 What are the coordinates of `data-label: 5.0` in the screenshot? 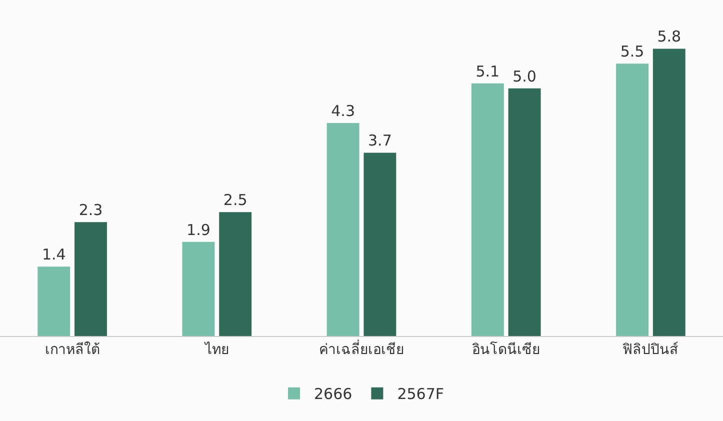 It's located at (524, 76).